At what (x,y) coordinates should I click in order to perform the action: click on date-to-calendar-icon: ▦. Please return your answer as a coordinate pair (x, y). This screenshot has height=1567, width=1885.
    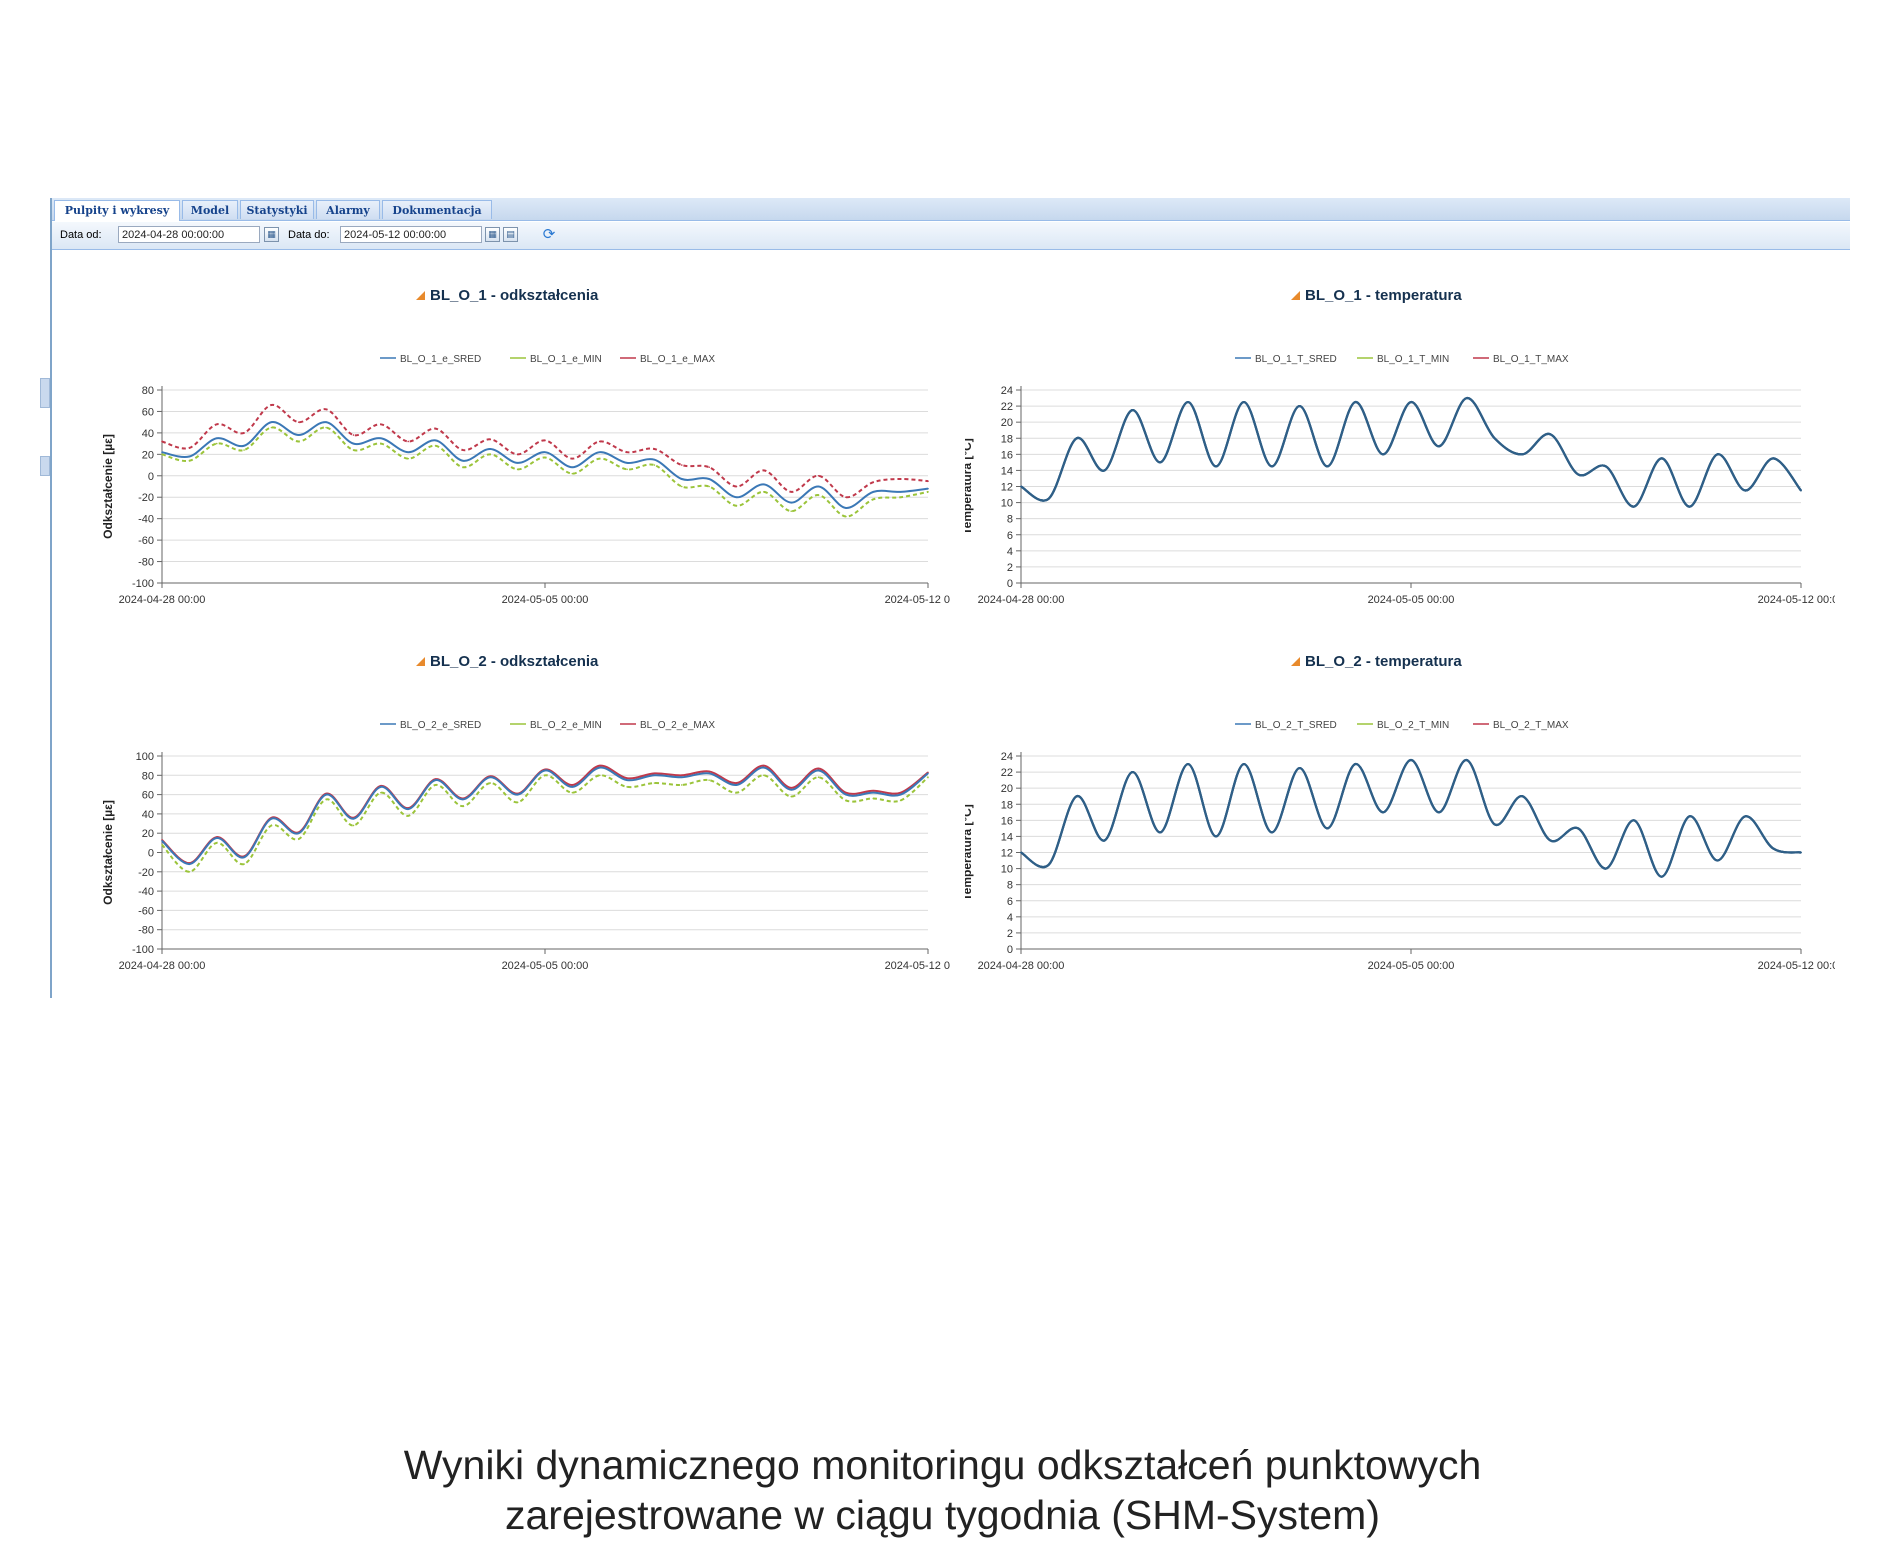
    Looking at the image, I should click on (492, 234).